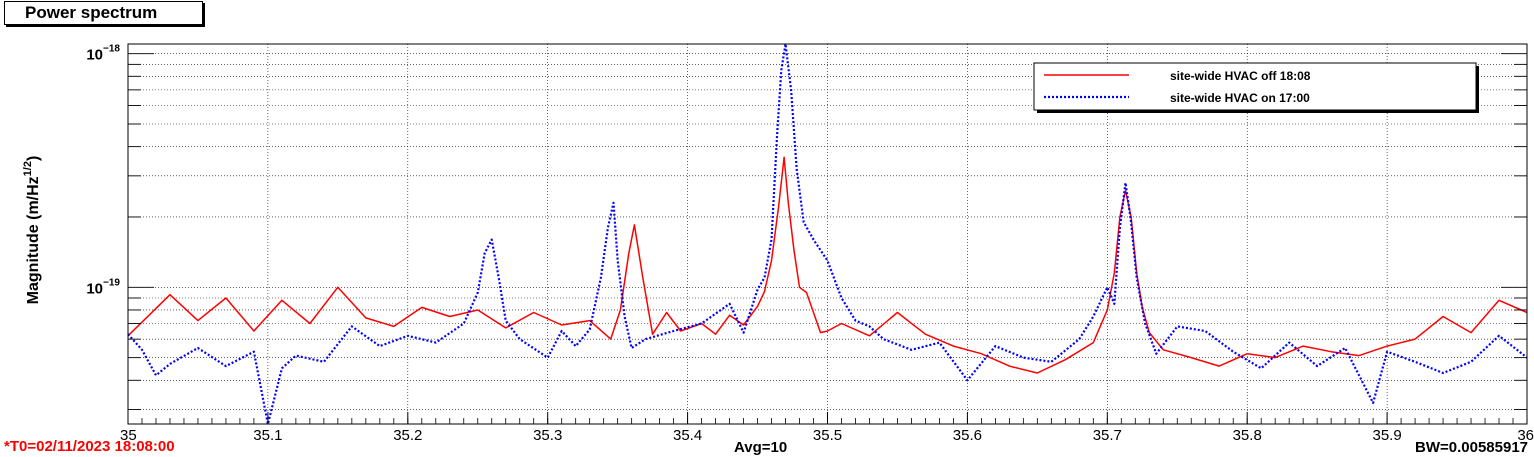  Describe the element at coordinates (103, 13) in the screenshot. I see `chart-title: Power spectrum` at that location.